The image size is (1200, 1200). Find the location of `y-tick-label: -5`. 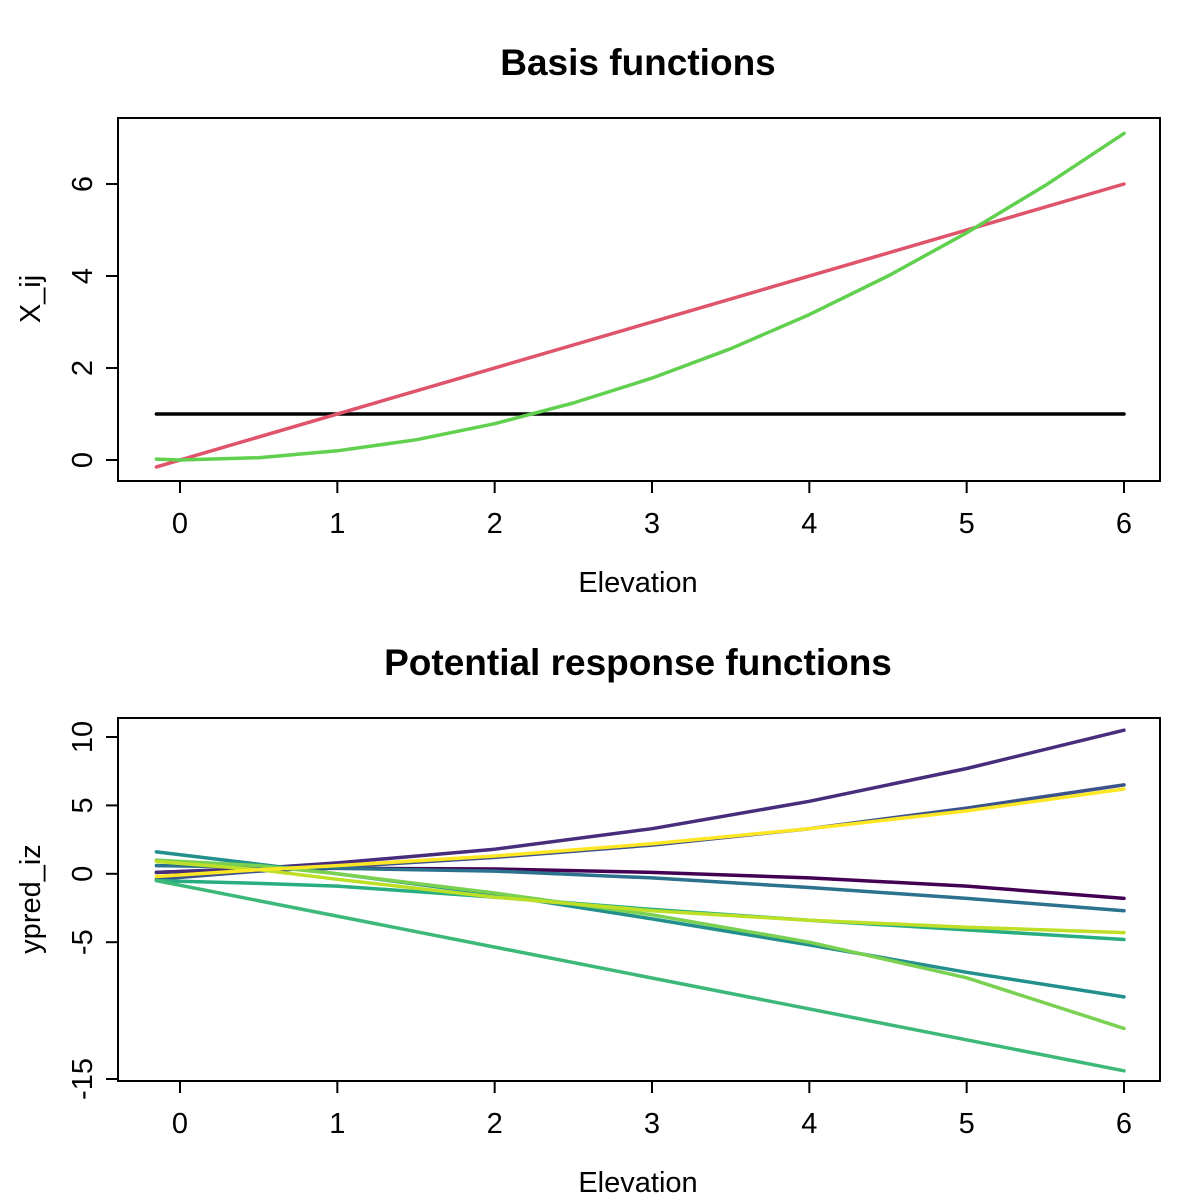

y-tick-label: -5 is located at coordinates (83, 942).